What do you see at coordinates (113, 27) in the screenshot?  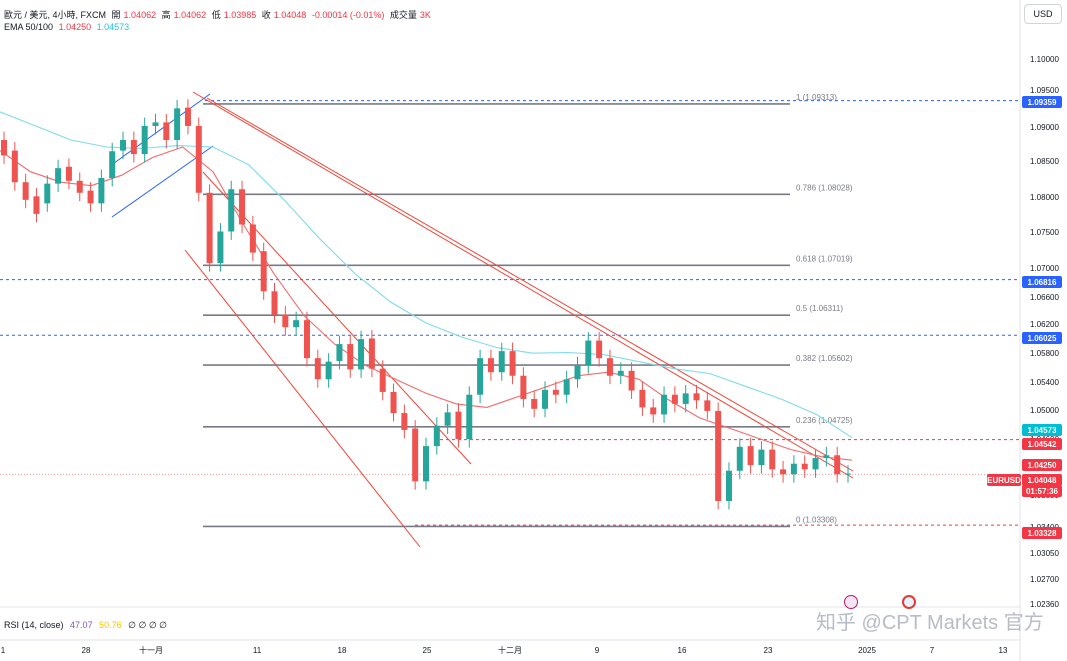 I see `ema100-value: 1.04573` at bounding box center [113, 27].